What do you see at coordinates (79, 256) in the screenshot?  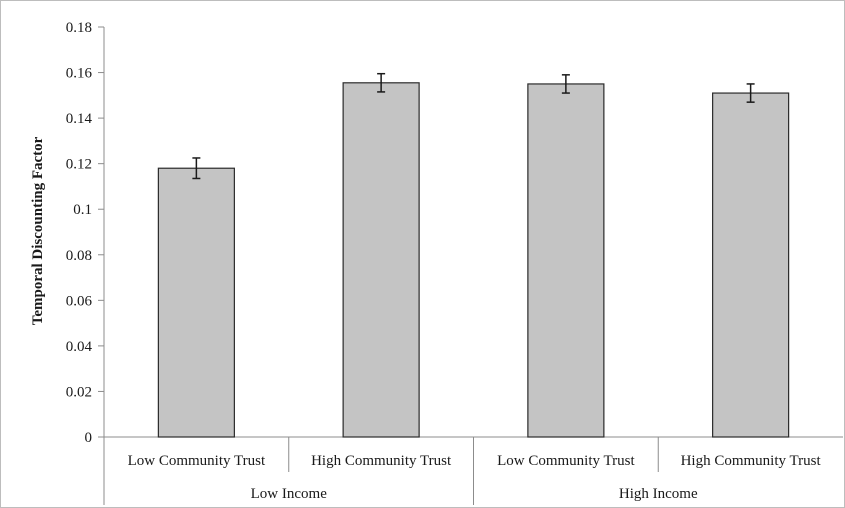 I see `y-tick-label: 0.08` at bounding box center [79, 256].